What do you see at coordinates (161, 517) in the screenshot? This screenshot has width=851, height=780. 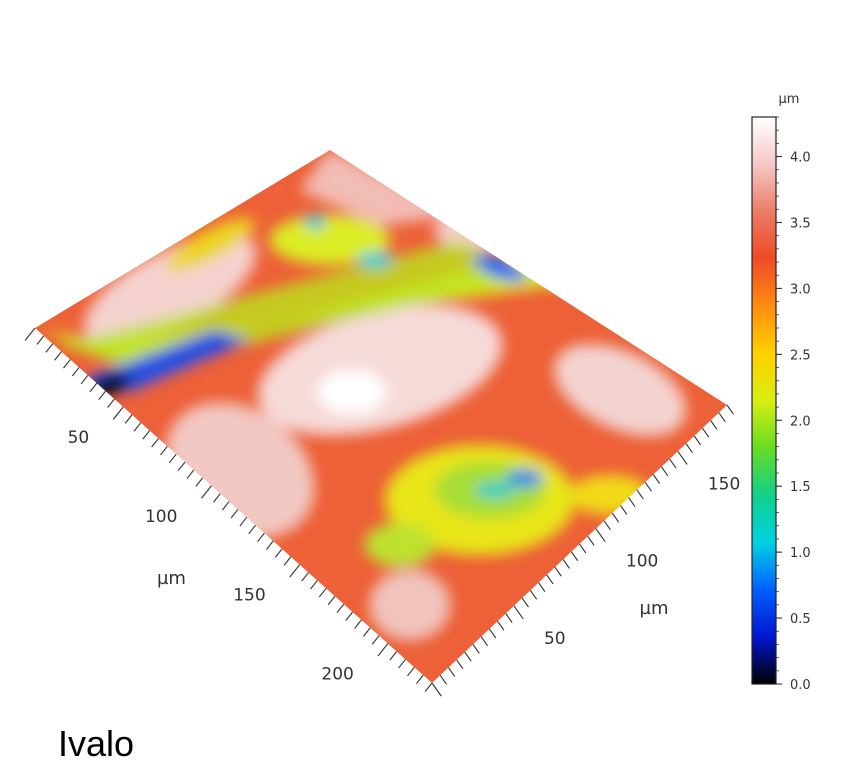 I see `x-tick-label: 100` at bounding box center [161, 517].